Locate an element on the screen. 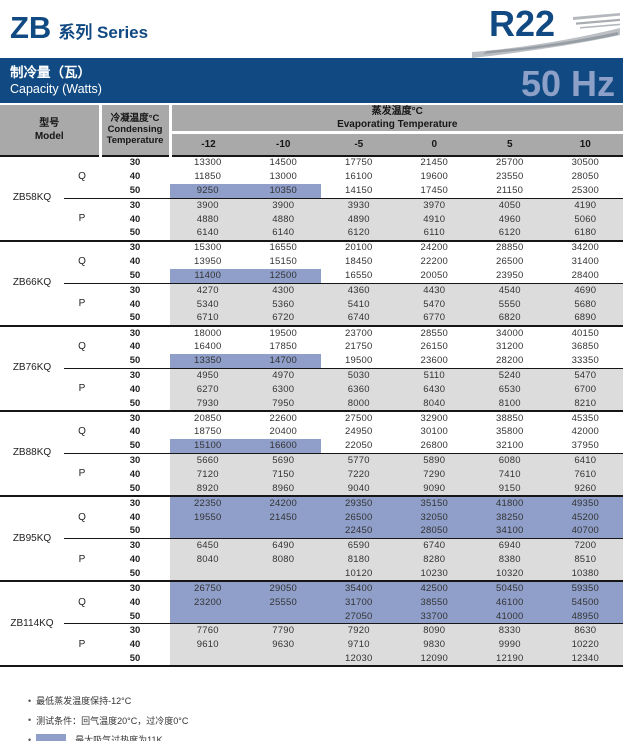 This screenshot has width=623, height=741. capacity-value: 10380 is located at coordinates (585, 574).